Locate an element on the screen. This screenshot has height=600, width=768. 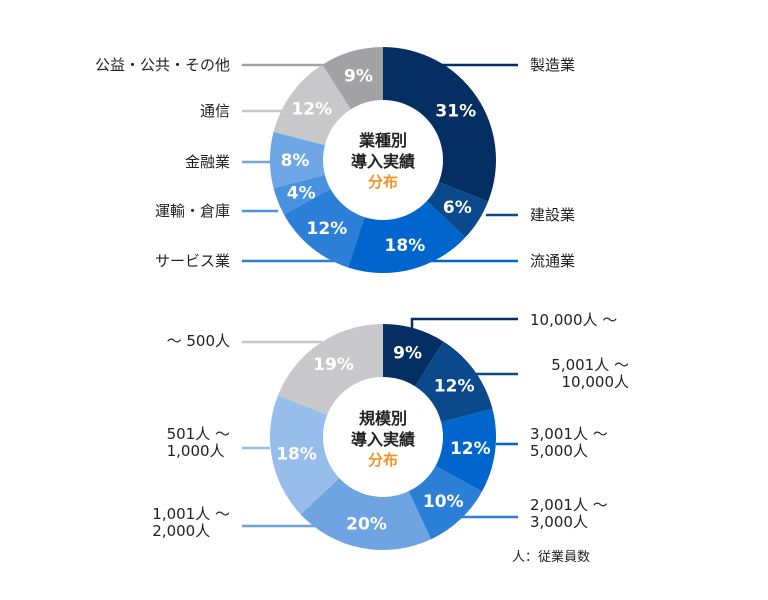
donut-center-industry: 業種別 導入実績 分布 is located at coordinates (383, 161).